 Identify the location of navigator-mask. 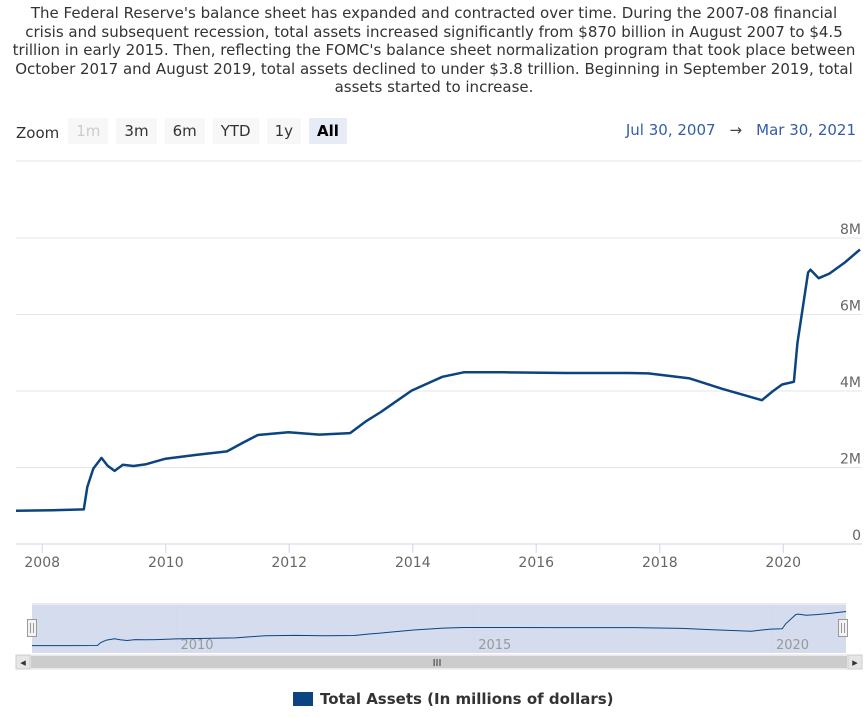
(439, 629).